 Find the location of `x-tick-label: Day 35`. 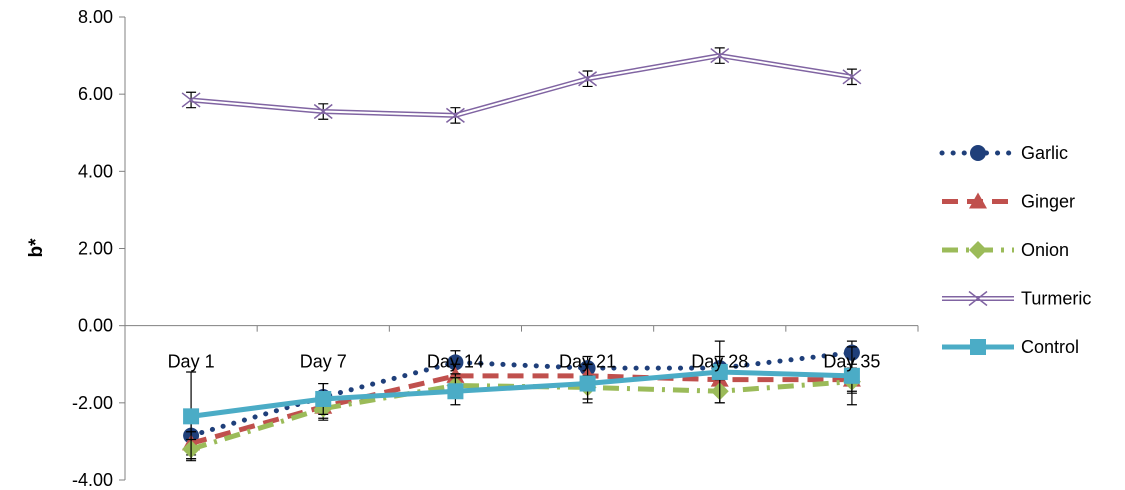

x-tick-label: Day 35 is located at coordinates (851, 362).